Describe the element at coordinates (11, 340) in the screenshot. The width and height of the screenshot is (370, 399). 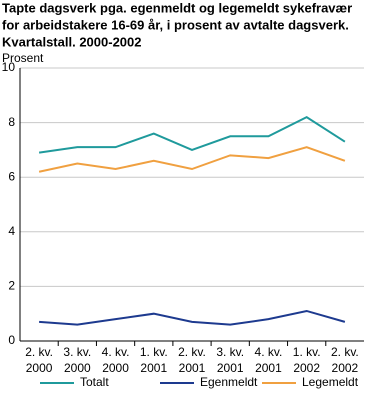
I see `y-tick-label: 0` at that location.